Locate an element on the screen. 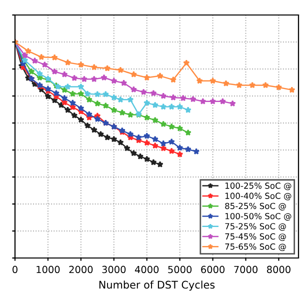  x-axis-title: Number of DST Cycles is located at coordinates (157, 285).